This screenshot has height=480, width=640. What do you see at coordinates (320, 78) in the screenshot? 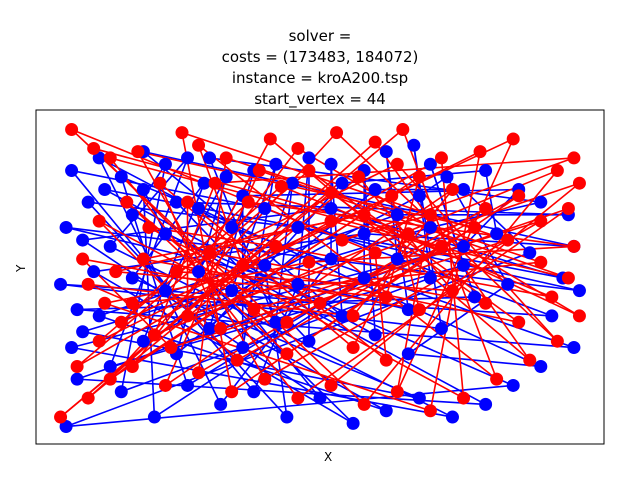
I see `chart-title-line-3: instance = kroA200.tsp` at bounding box center [320, 78].